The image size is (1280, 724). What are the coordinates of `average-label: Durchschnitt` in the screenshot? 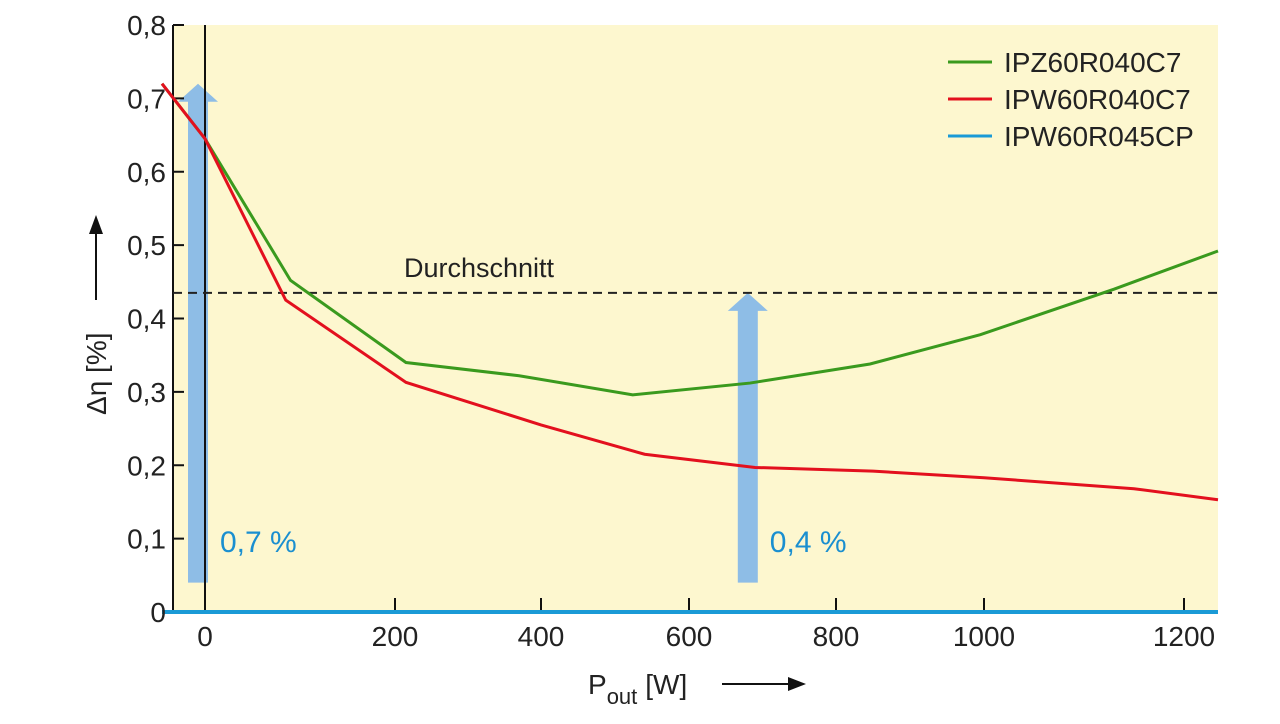 It's located at (479, 268).